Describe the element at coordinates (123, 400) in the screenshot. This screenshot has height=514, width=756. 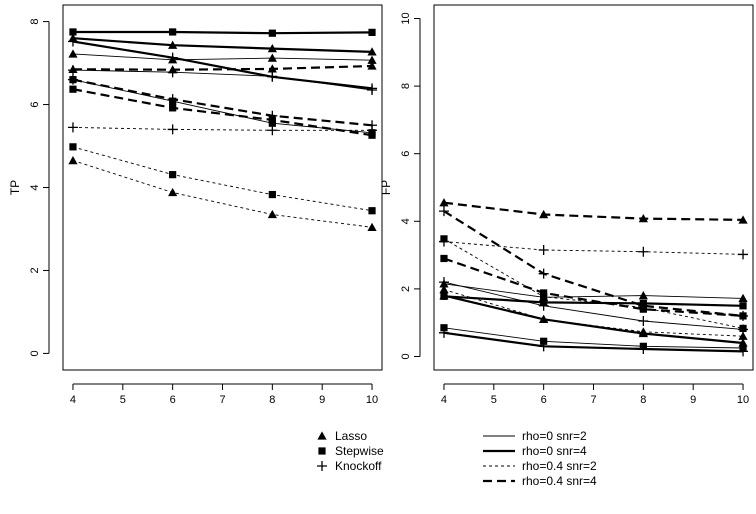
I see `tp-x-tick-label: 5` at that location.